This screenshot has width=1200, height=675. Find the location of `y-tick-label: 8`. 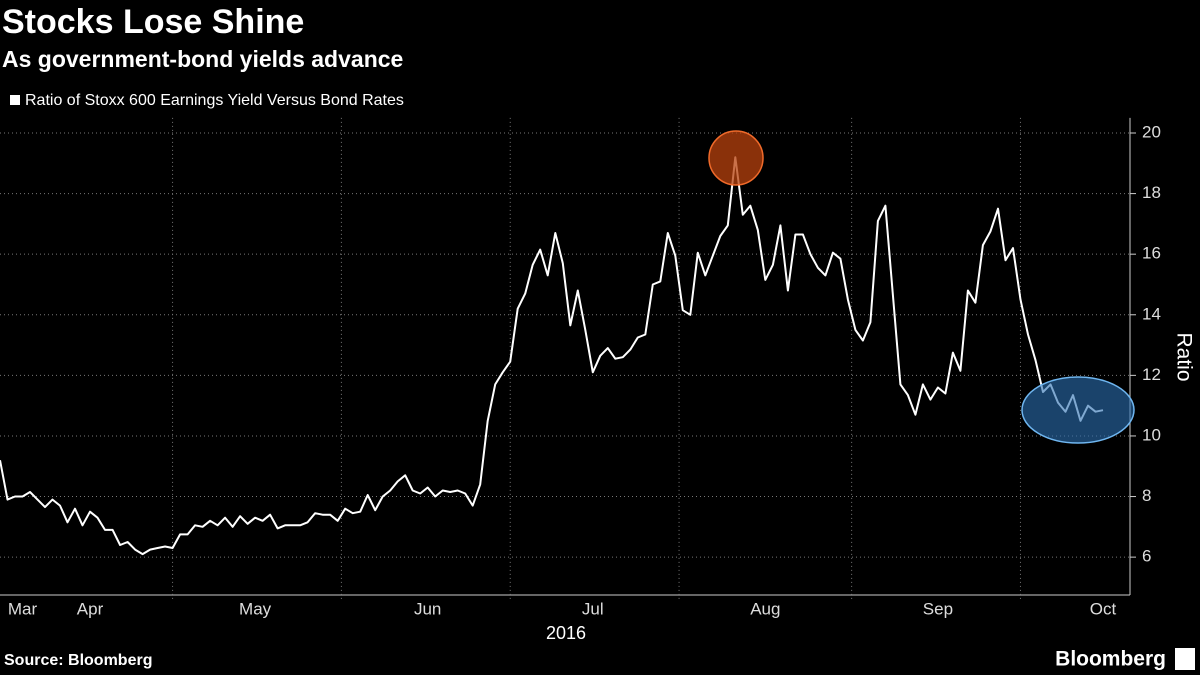

y-tick-label: 8 is located at coordinates (1146, 495).